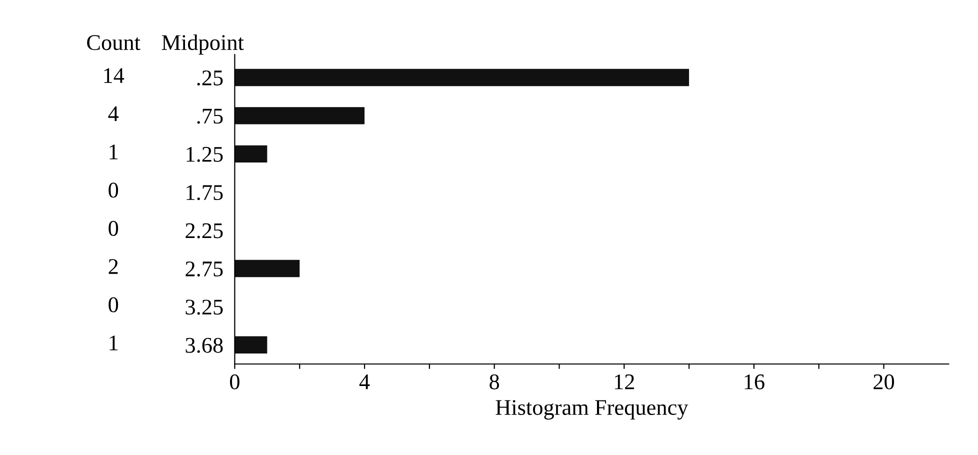  I want to click on x-tick-label: 16, so click(754, 382).